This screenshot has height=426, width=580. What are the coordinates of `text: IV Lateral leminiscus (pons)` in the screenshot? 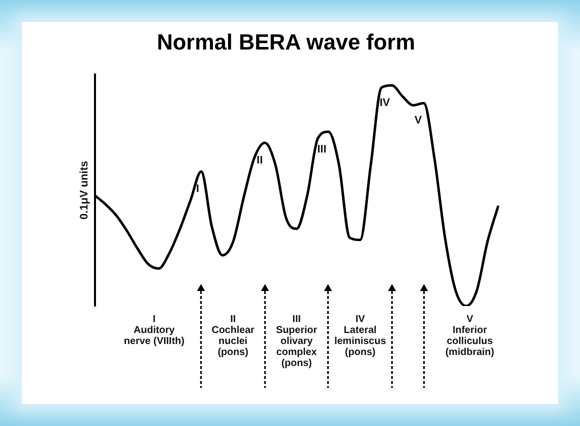 It's located at (360, 336).